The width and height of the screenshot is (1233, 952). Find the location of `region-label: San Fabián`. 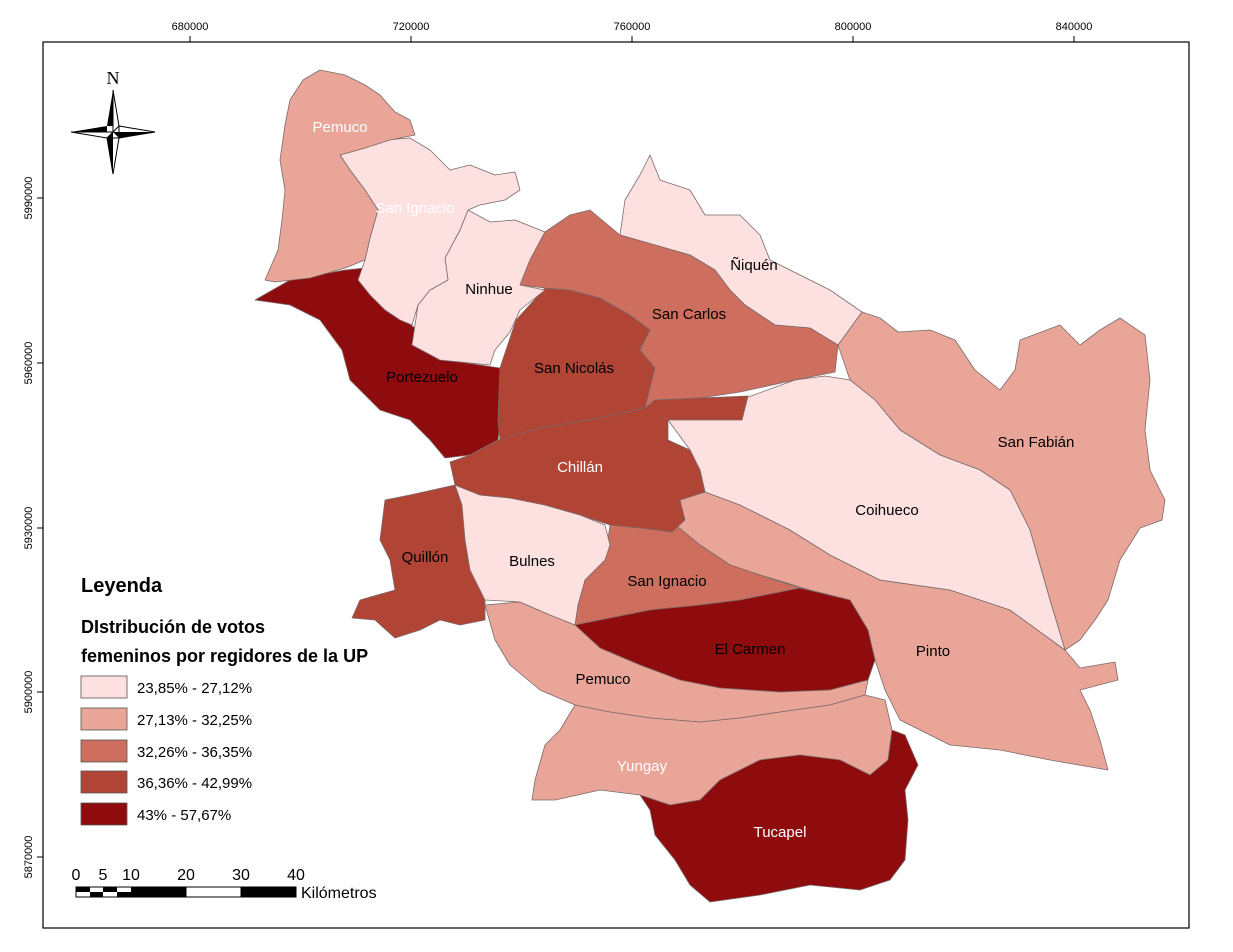

region-label: San Fabián is located at coordinates (1036, 442).